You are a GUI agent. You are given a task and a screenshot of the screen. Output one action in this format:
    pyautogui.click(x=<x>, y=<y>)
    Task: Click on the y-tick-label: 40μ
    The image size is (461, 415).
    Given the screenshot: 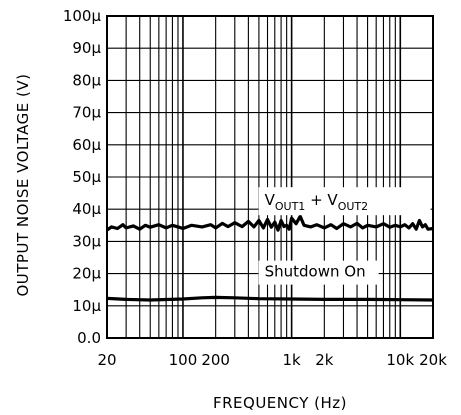 What is the action you would take?
    pyautogui.click(x=86, y=209)
    